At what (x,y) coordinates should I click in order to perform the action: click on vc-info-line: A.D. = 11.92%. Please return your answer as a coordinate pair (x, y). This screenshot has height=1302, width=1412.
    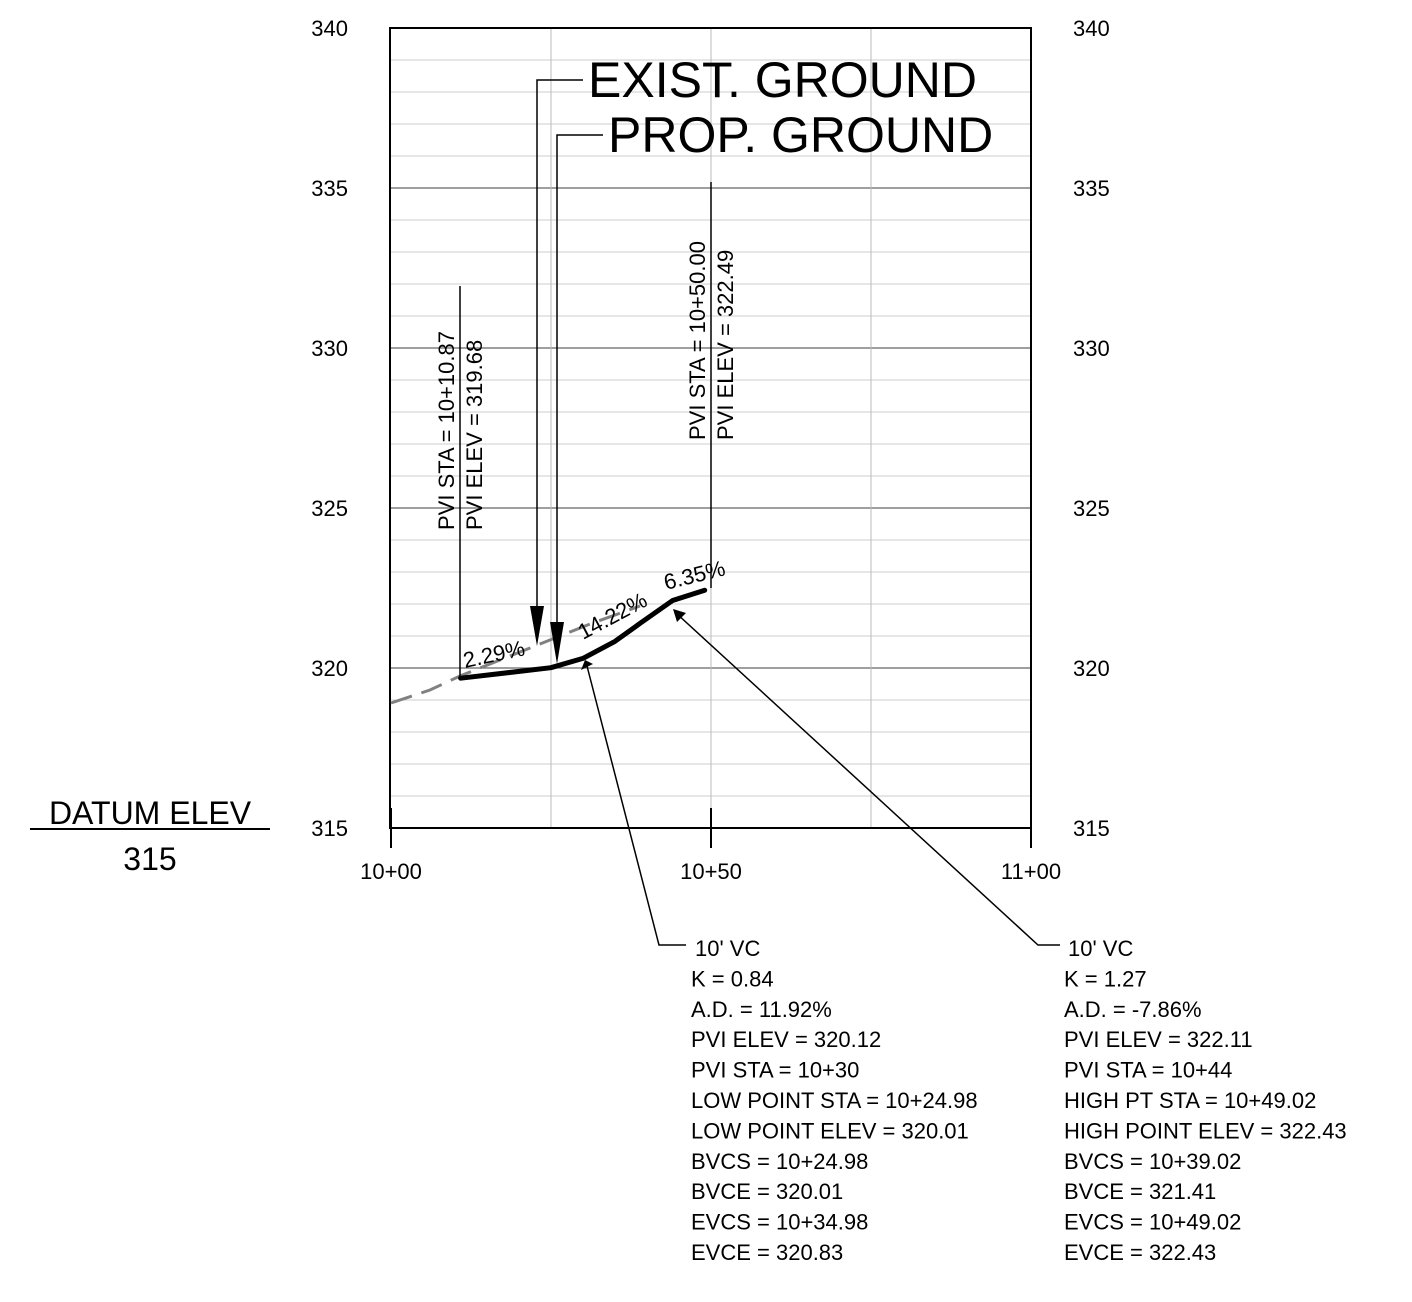
    Looking at the image, I should click on (761, 1009).